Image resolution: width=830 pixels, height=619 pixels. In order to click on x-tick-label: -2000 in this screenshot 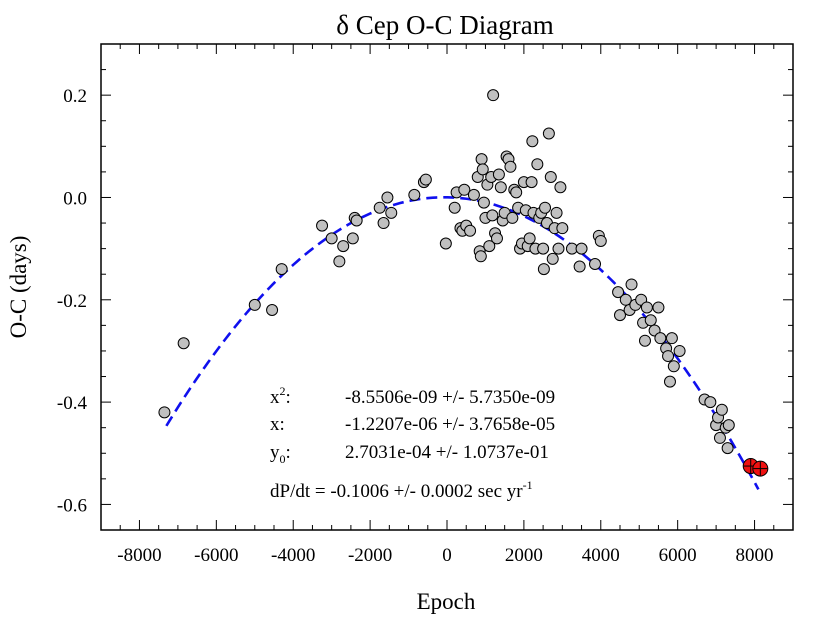, I will do `click(370, 555)`.